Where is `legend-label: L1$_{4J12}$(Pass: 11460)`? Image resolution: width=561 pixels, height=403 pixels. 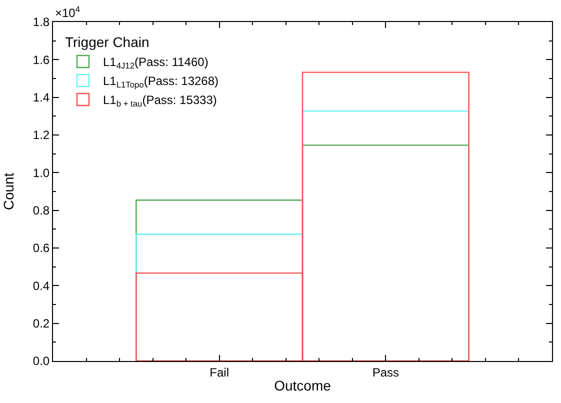
legend-label: L1$_{4J12}$(Pass: 11460) is located at coordinates (155, 63).